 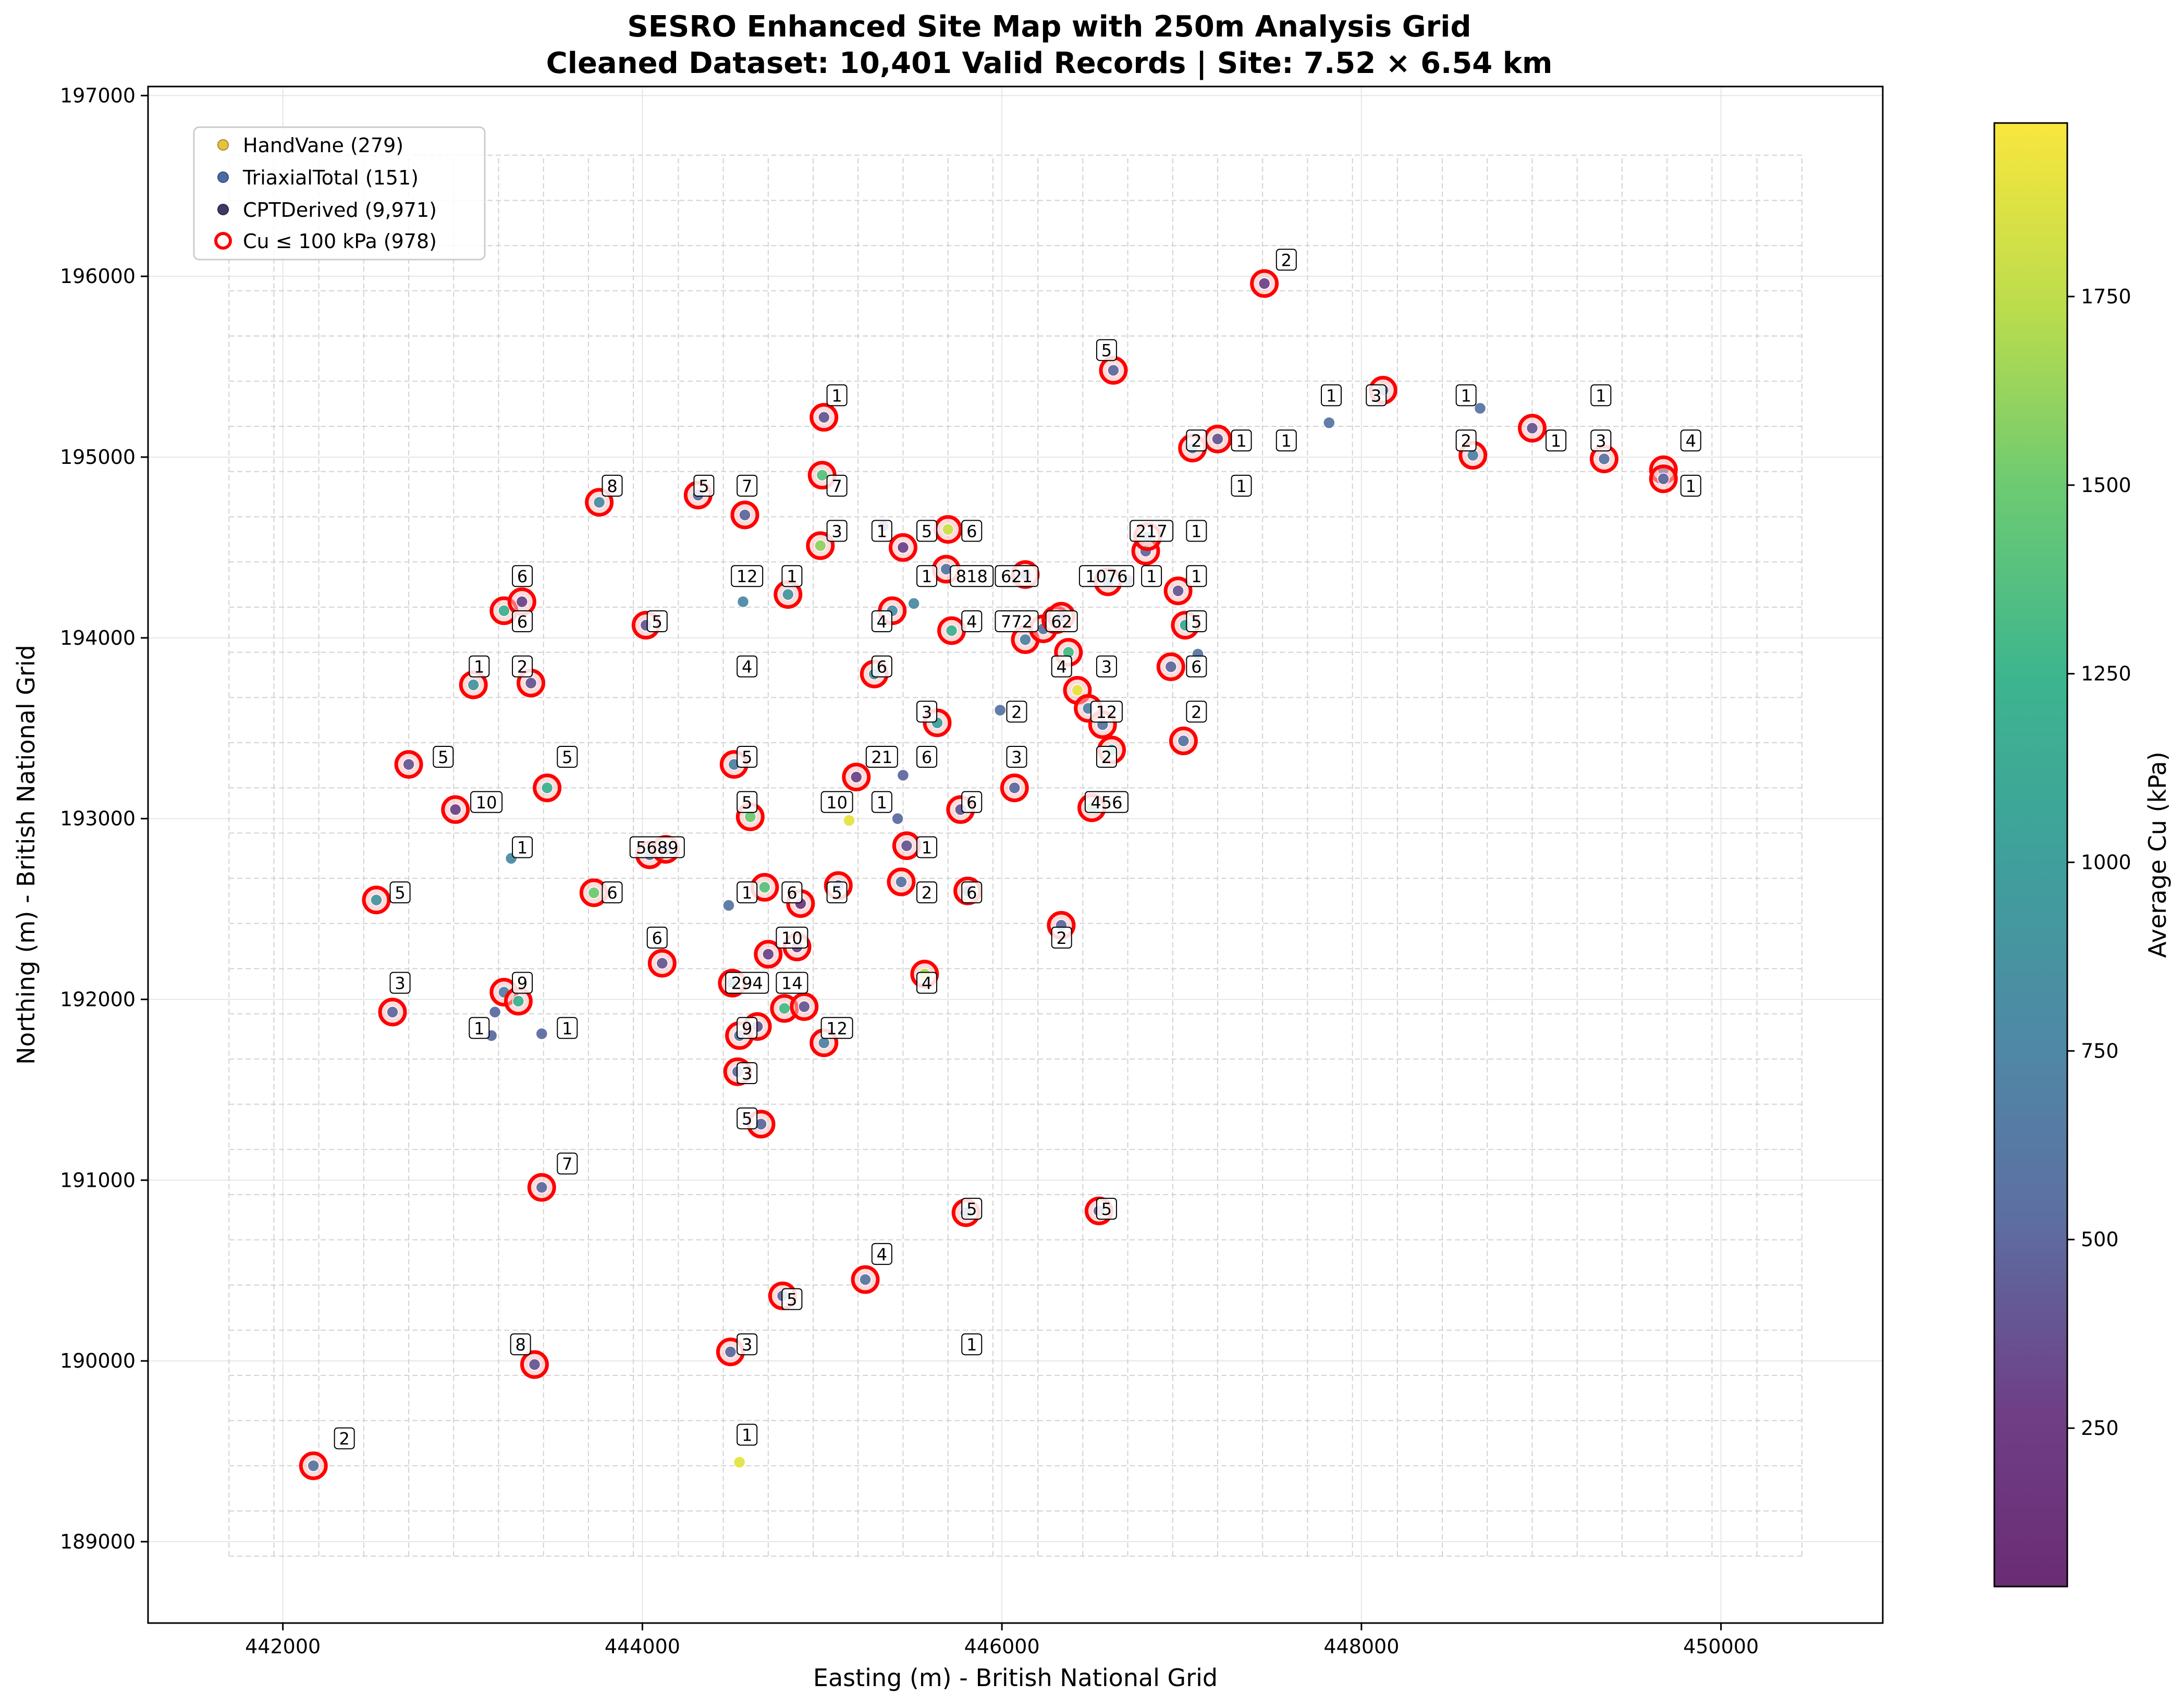 What do you see at coordinates (2100, 1428) in the screenshot?
I see `colorbar-tick-label: 250` at bounding box center [2100, 1428].